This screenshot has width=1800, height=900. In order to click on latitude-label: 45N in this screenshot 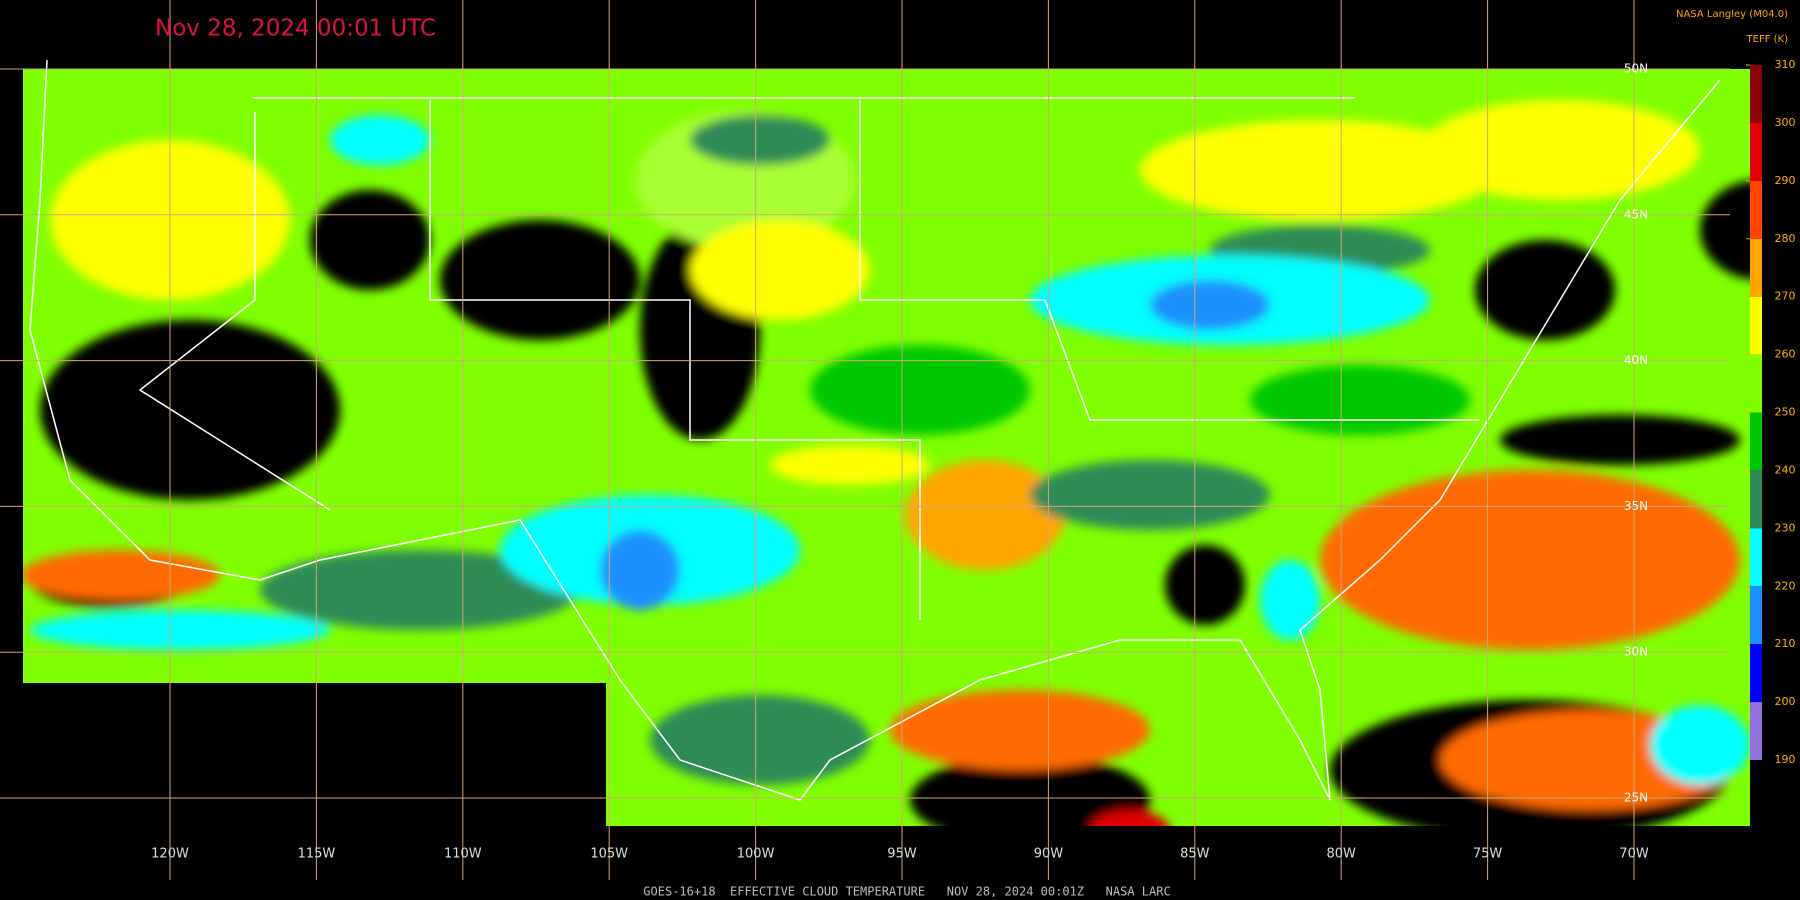, I will do `click(1636, 214)`.